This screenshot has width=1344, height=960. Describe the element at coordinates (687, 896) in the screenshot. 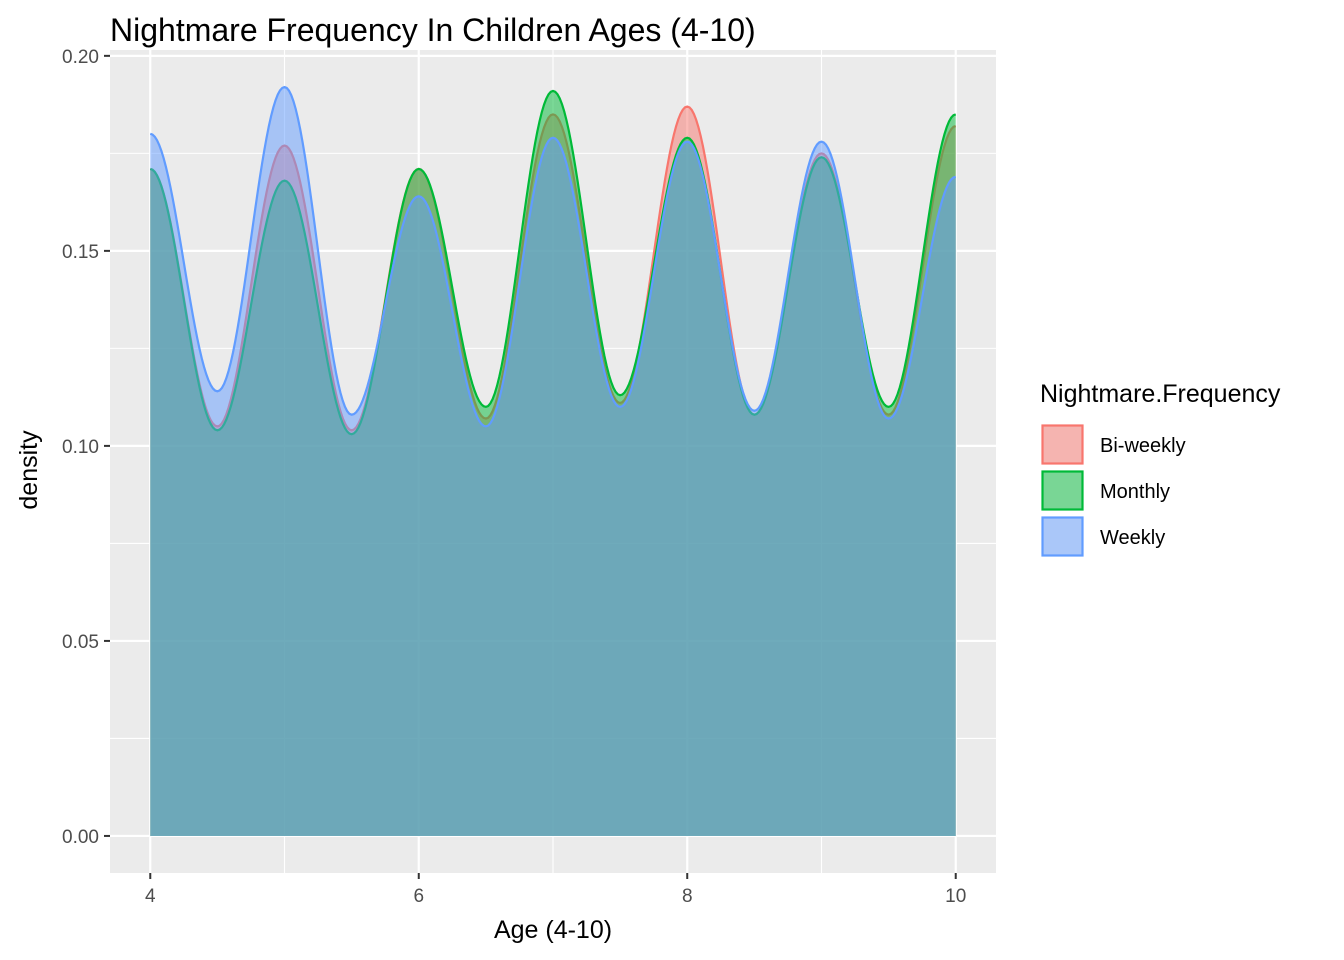

I see `x-tick-label: 8` at that location.